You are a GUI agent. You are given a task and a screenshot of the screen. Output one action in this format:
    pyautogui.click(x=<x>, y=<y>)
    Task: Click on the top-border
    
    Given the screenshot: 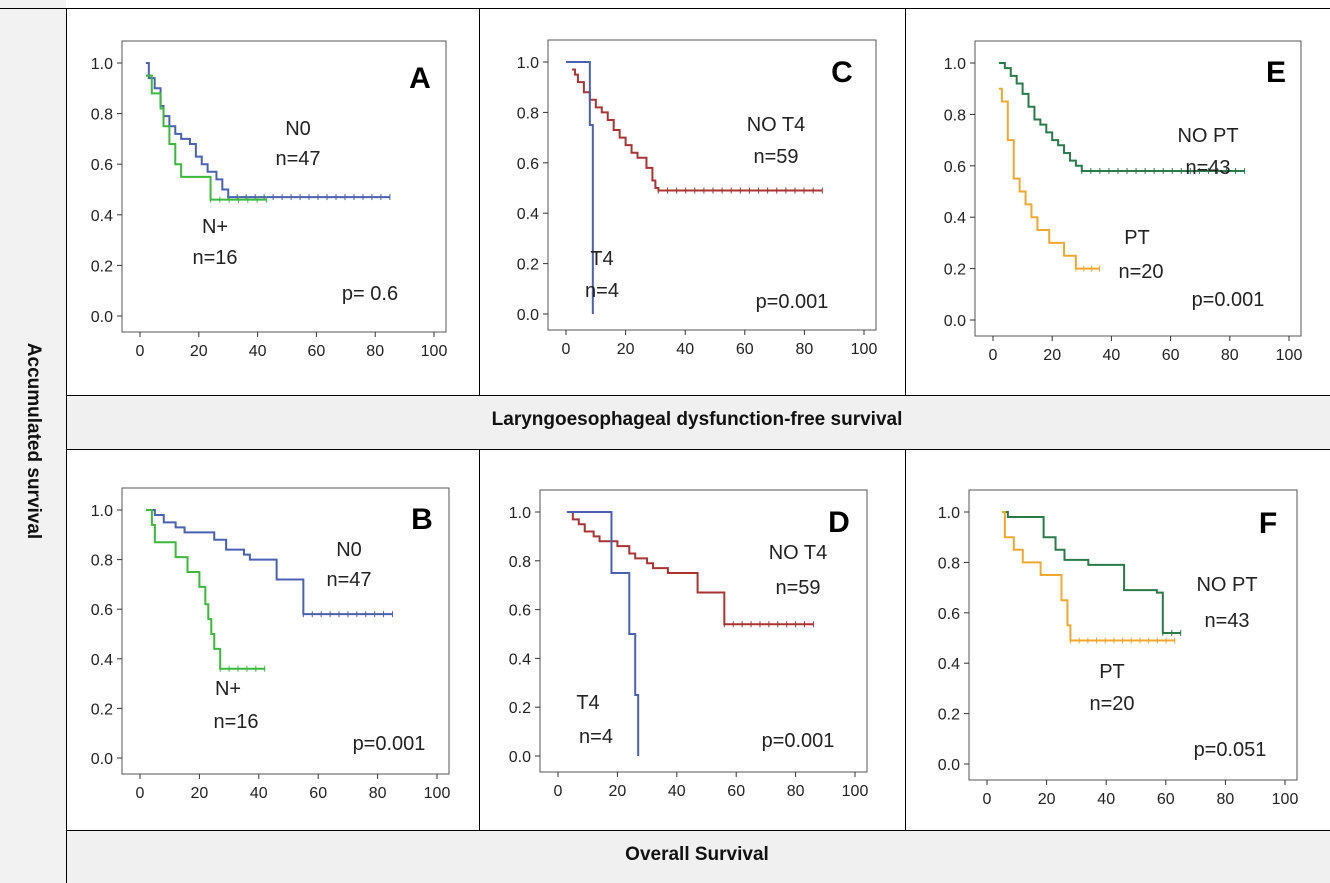 What is the action you would take?
    pyautogui.click(x=665, y=8)
    